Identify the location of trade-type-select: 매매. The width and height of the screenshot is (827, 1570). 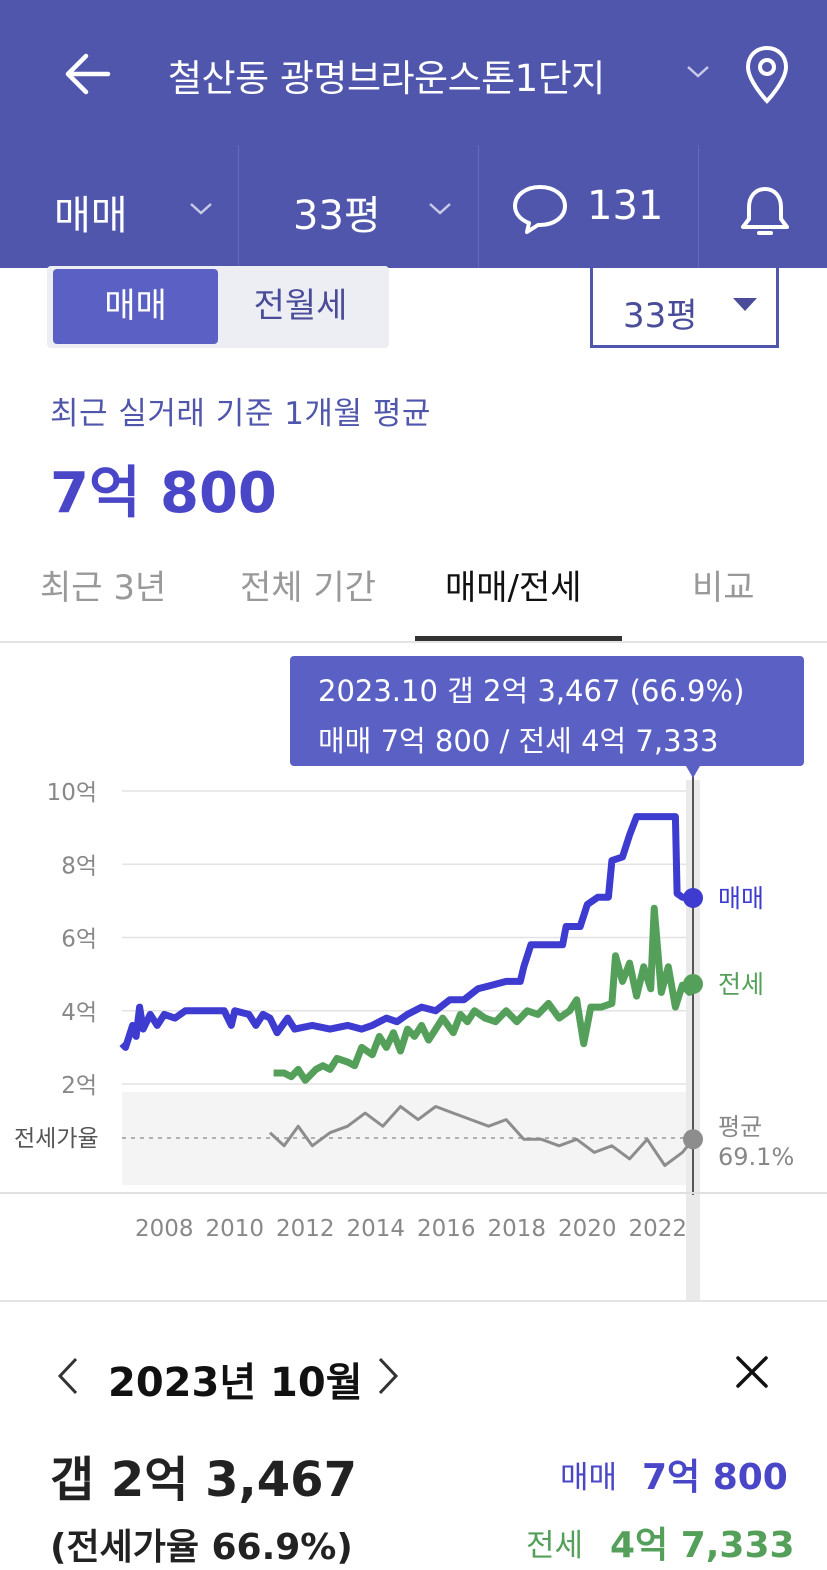
(119, 206).